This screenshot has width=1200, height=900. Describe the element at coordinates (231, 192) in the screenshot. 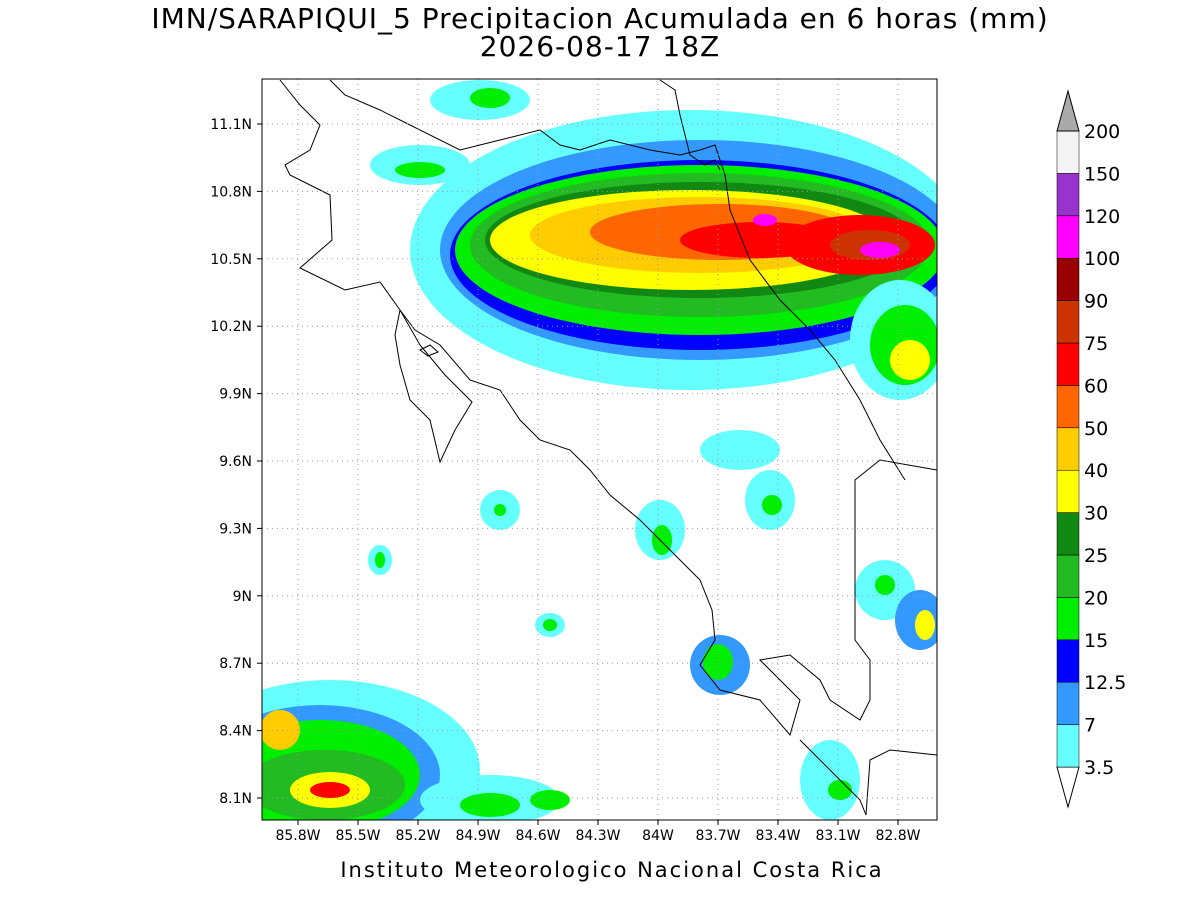

I see `lat-tick-label: 10.8N` at that location.